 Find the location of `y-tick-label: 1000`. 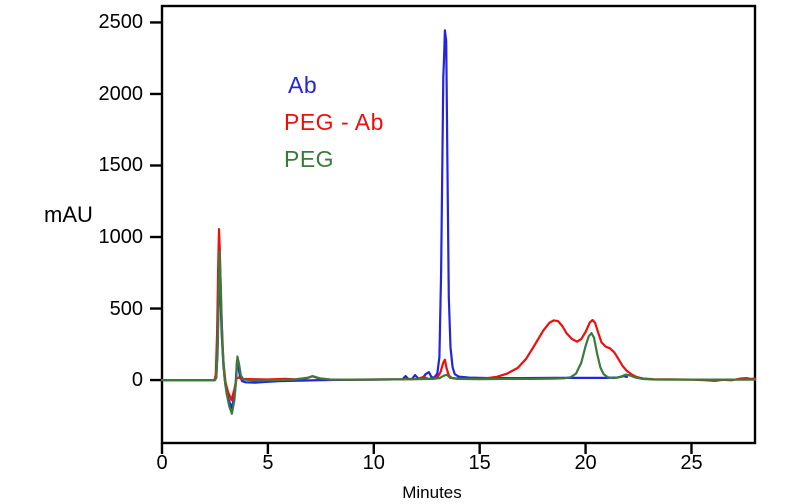

y-tick-label: 1000 is located at coordinates (121, 237).